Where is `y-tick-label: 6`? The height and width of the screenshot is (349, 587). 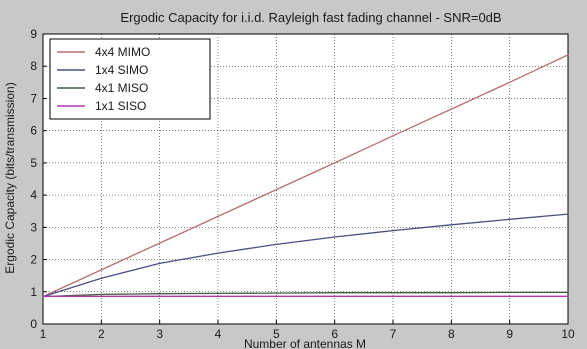 y-tick-label: 6 is located at coordinates (33, 131).